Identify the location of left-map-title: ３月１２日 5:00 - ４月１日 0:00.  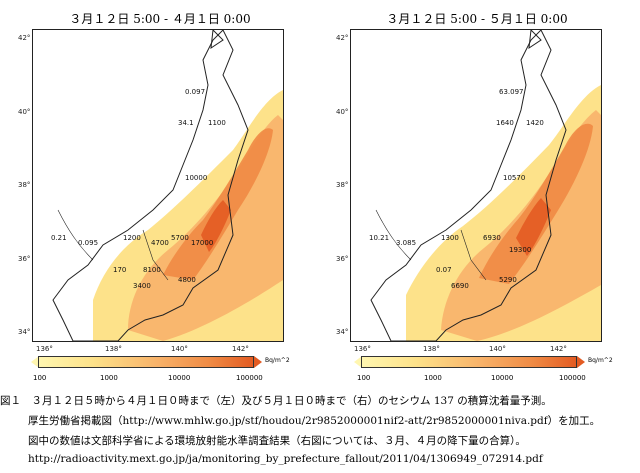
(160, 19).